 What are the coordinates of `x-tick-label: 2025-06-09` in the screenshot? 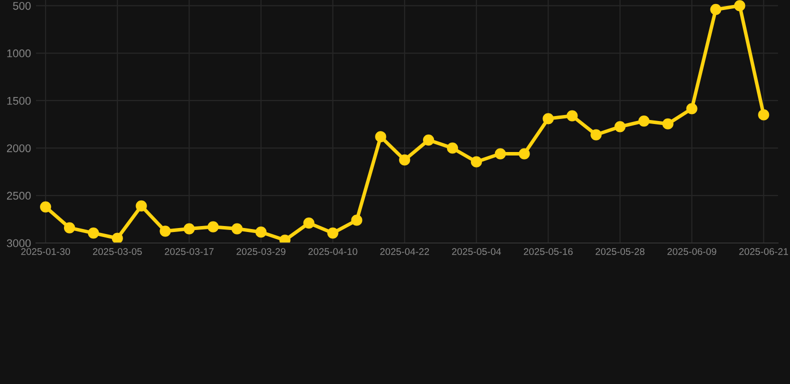 It's located at (691, 251).